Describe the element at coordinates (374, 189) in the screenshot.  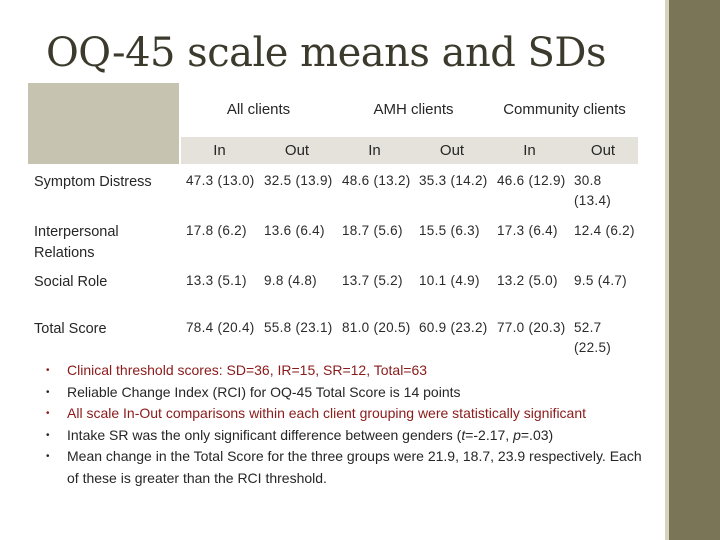
I see `table-cell: 48.6 (13.2)` at that location.